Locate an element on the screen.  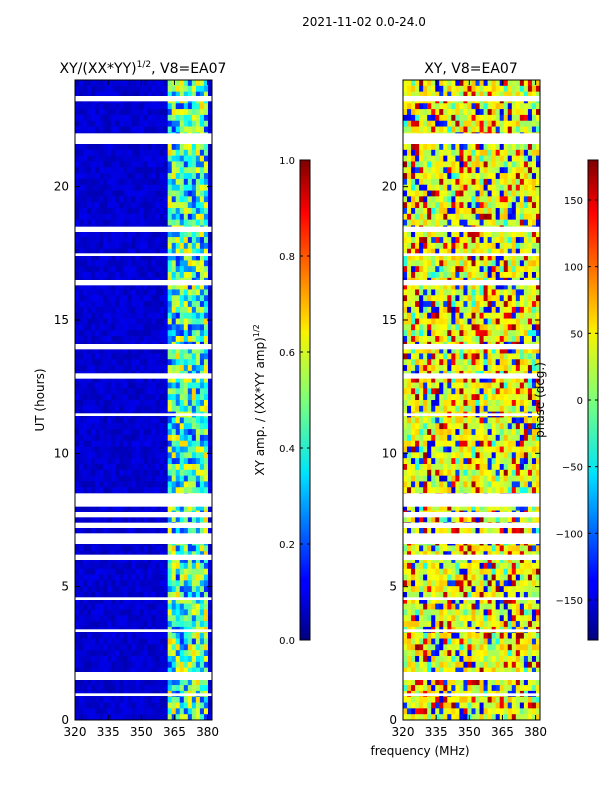
amplitude-panel-title: XY/(XX*YY)1/2, V8=EA07 is located at coordinates (143, 68).